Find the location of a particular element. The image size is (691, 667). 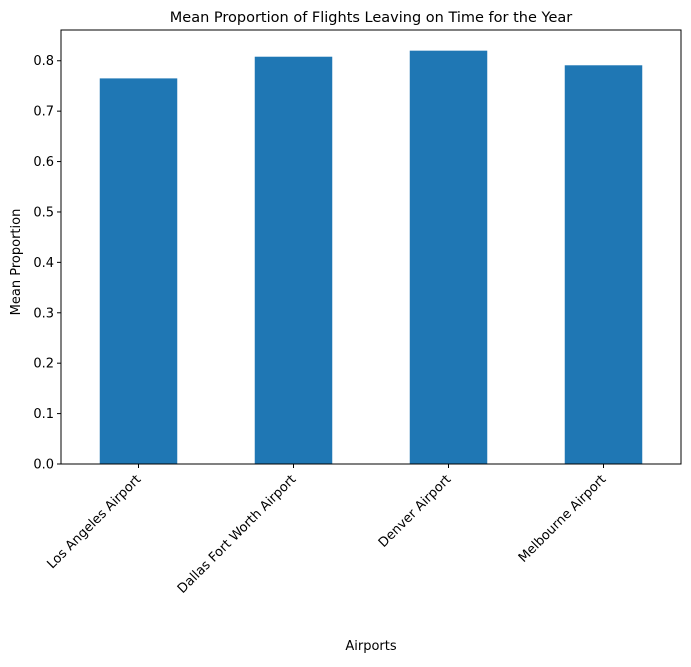

y-axis-label: Mean Proportion is located at coordinates (16, 262).